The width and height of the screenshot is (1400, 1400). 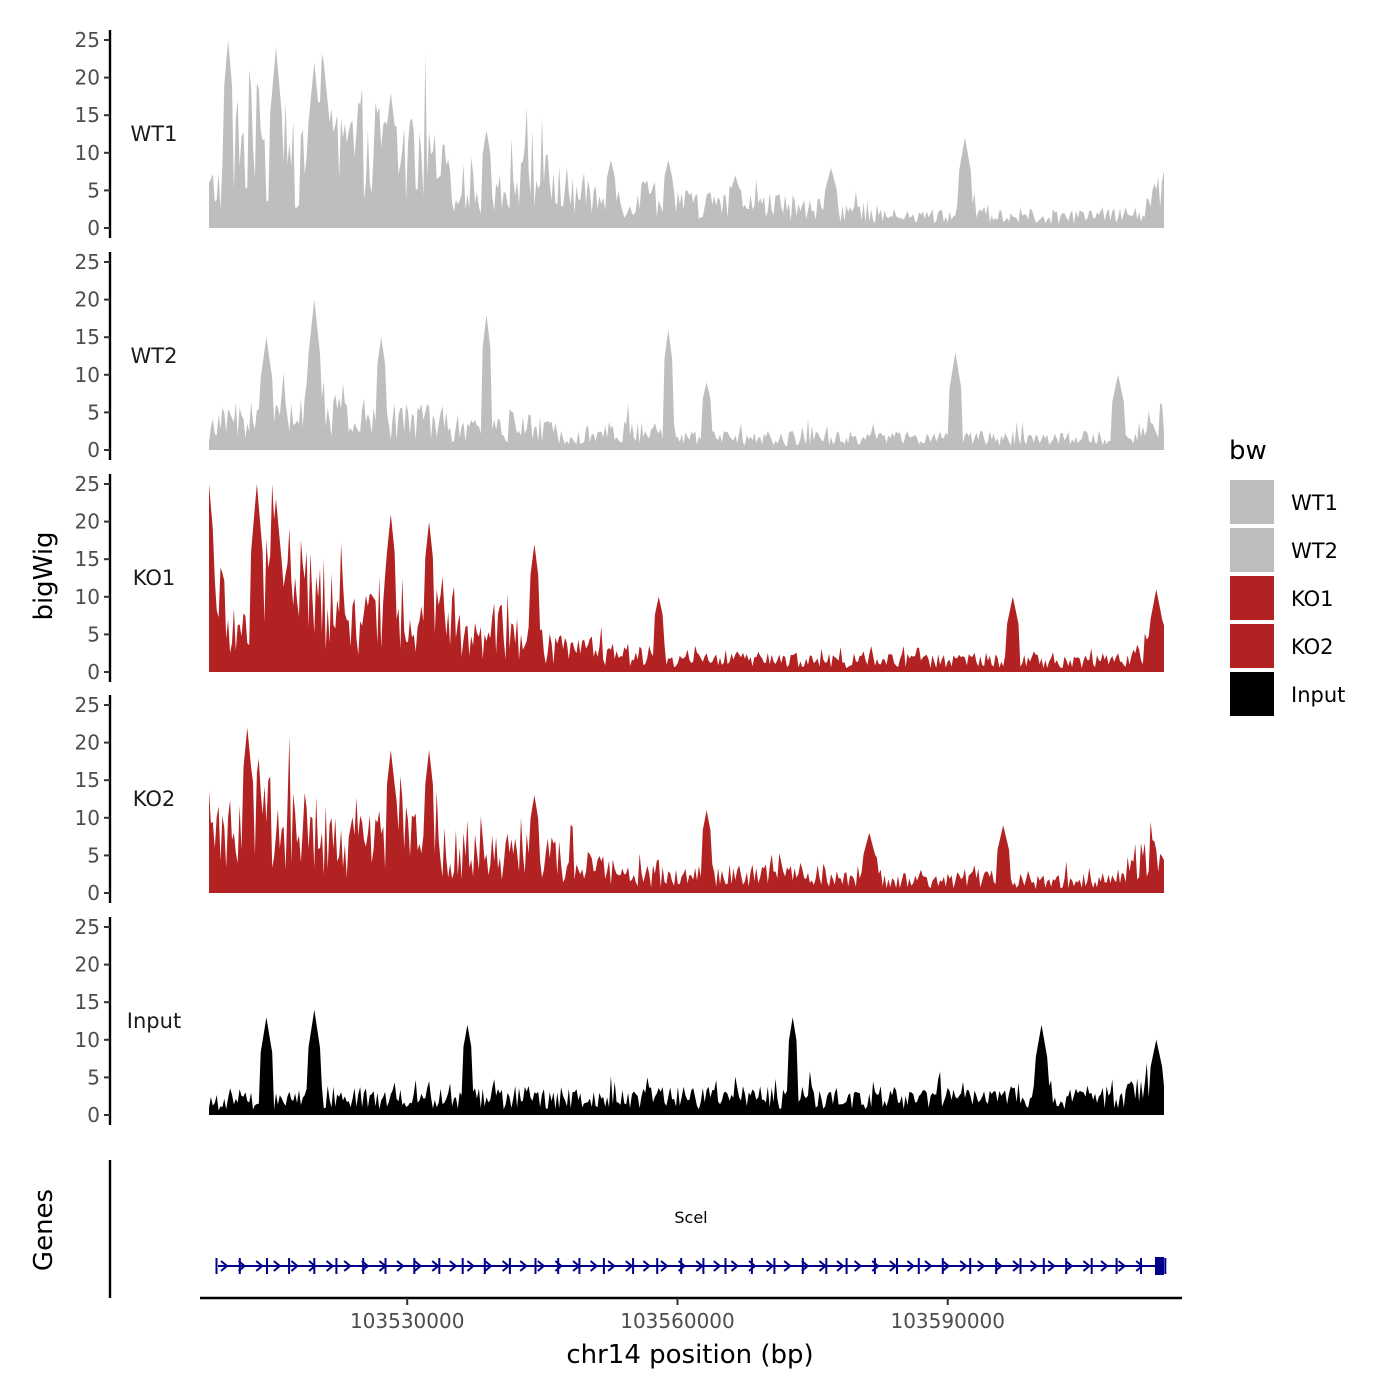 I want to click on x-axis-title: chr14 position (bp), so click(x=689, y=1355).